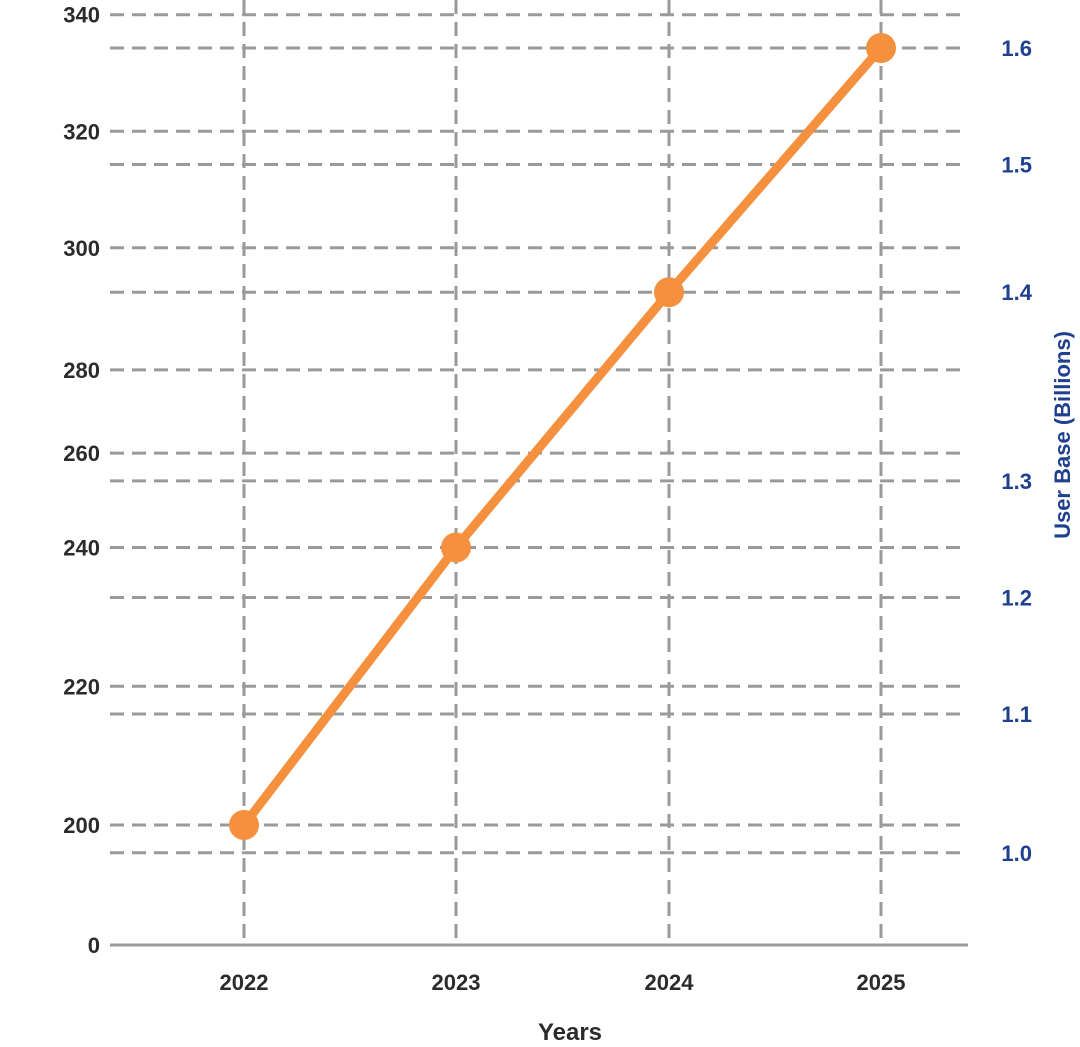 The image size is (1080, 1047). I want to click on left-tick-label: 280, so click(81, 370).